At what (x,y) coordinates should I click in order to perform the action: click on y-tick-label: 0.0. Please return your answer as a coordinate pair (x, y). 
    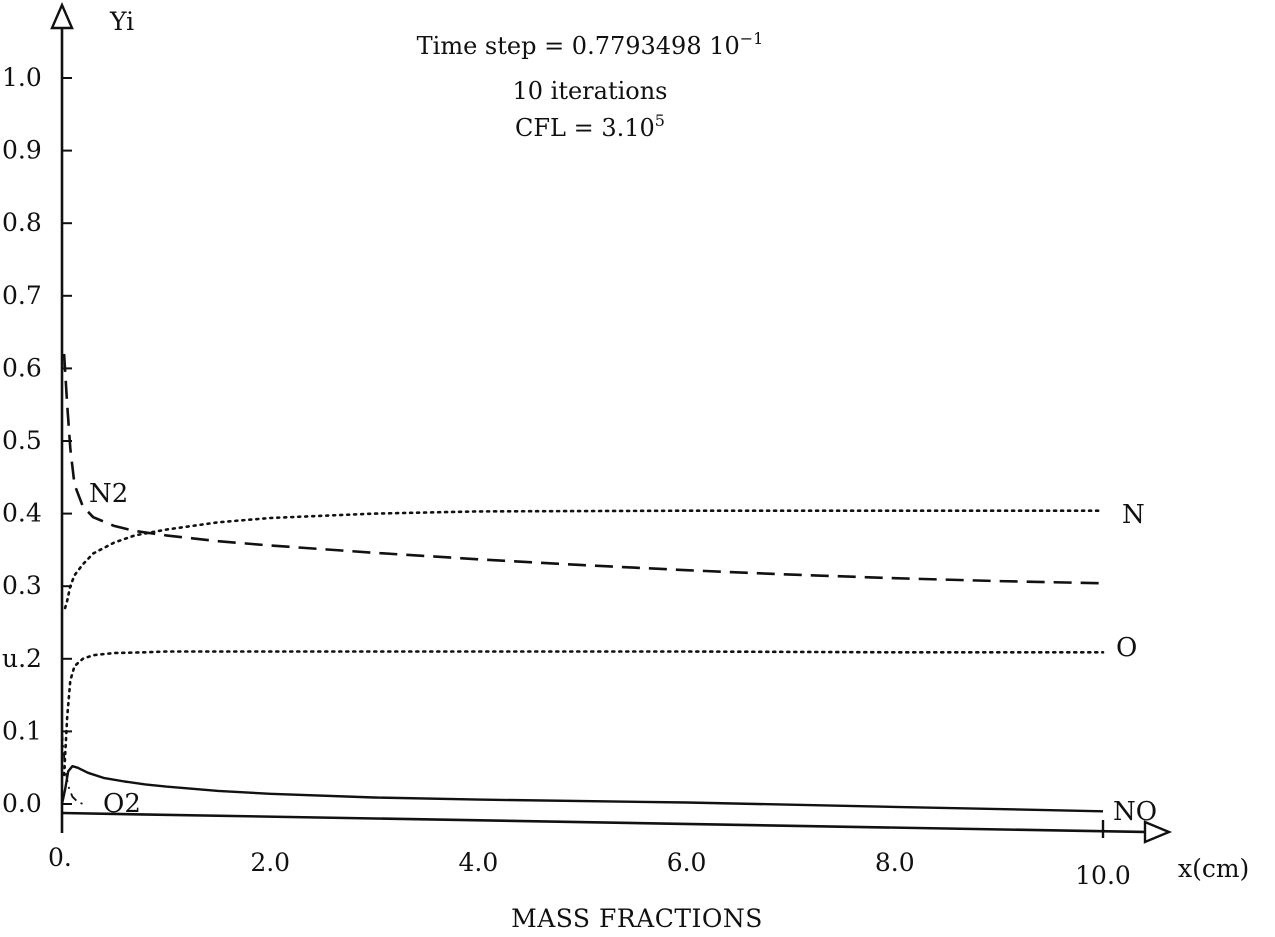
    Looking at the image, I should click on (22, 803).